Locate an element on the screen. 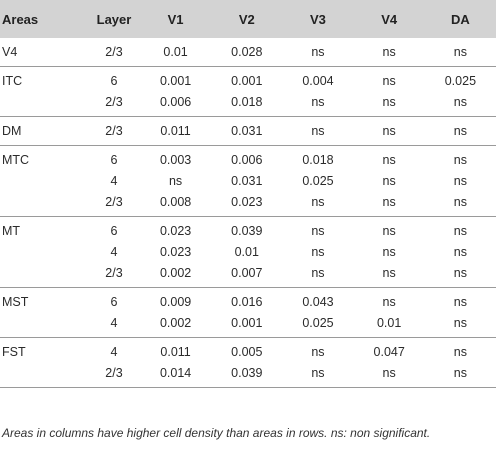 The height and width of the screenshot is (449, 496). p-value-cell: 0.016 is located at coordinates (247, 302).